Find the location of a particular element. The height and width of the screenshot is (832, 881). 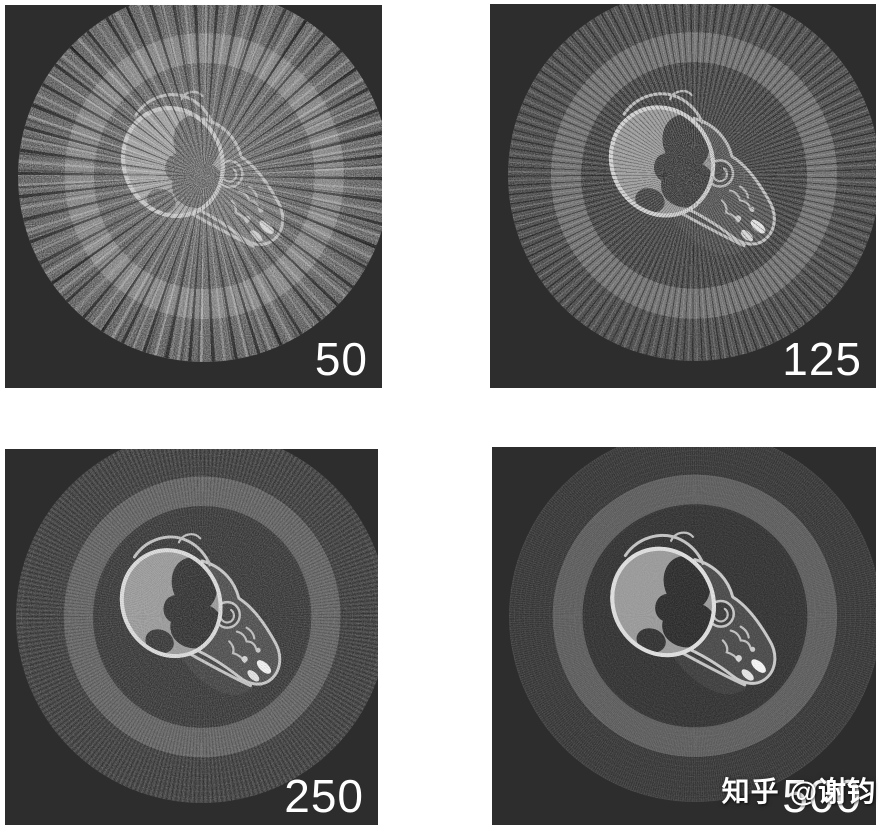

watermark-brand: 知乎 is located at coordinates (750, 791).